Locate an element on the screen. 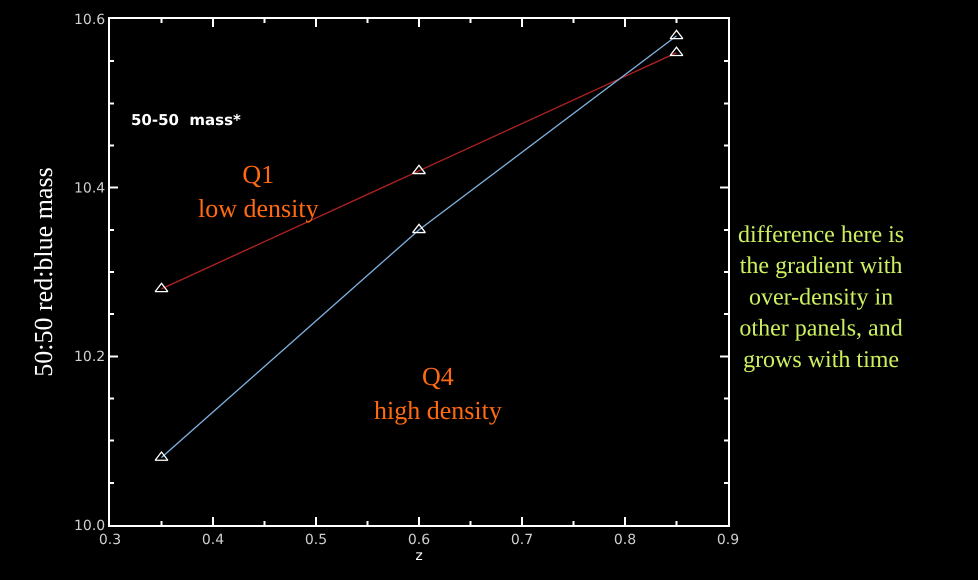 Image resolution: width=978 pixels, height=580 pixels. x-tick-label: 0.7 is located at coordinates (522, 540).